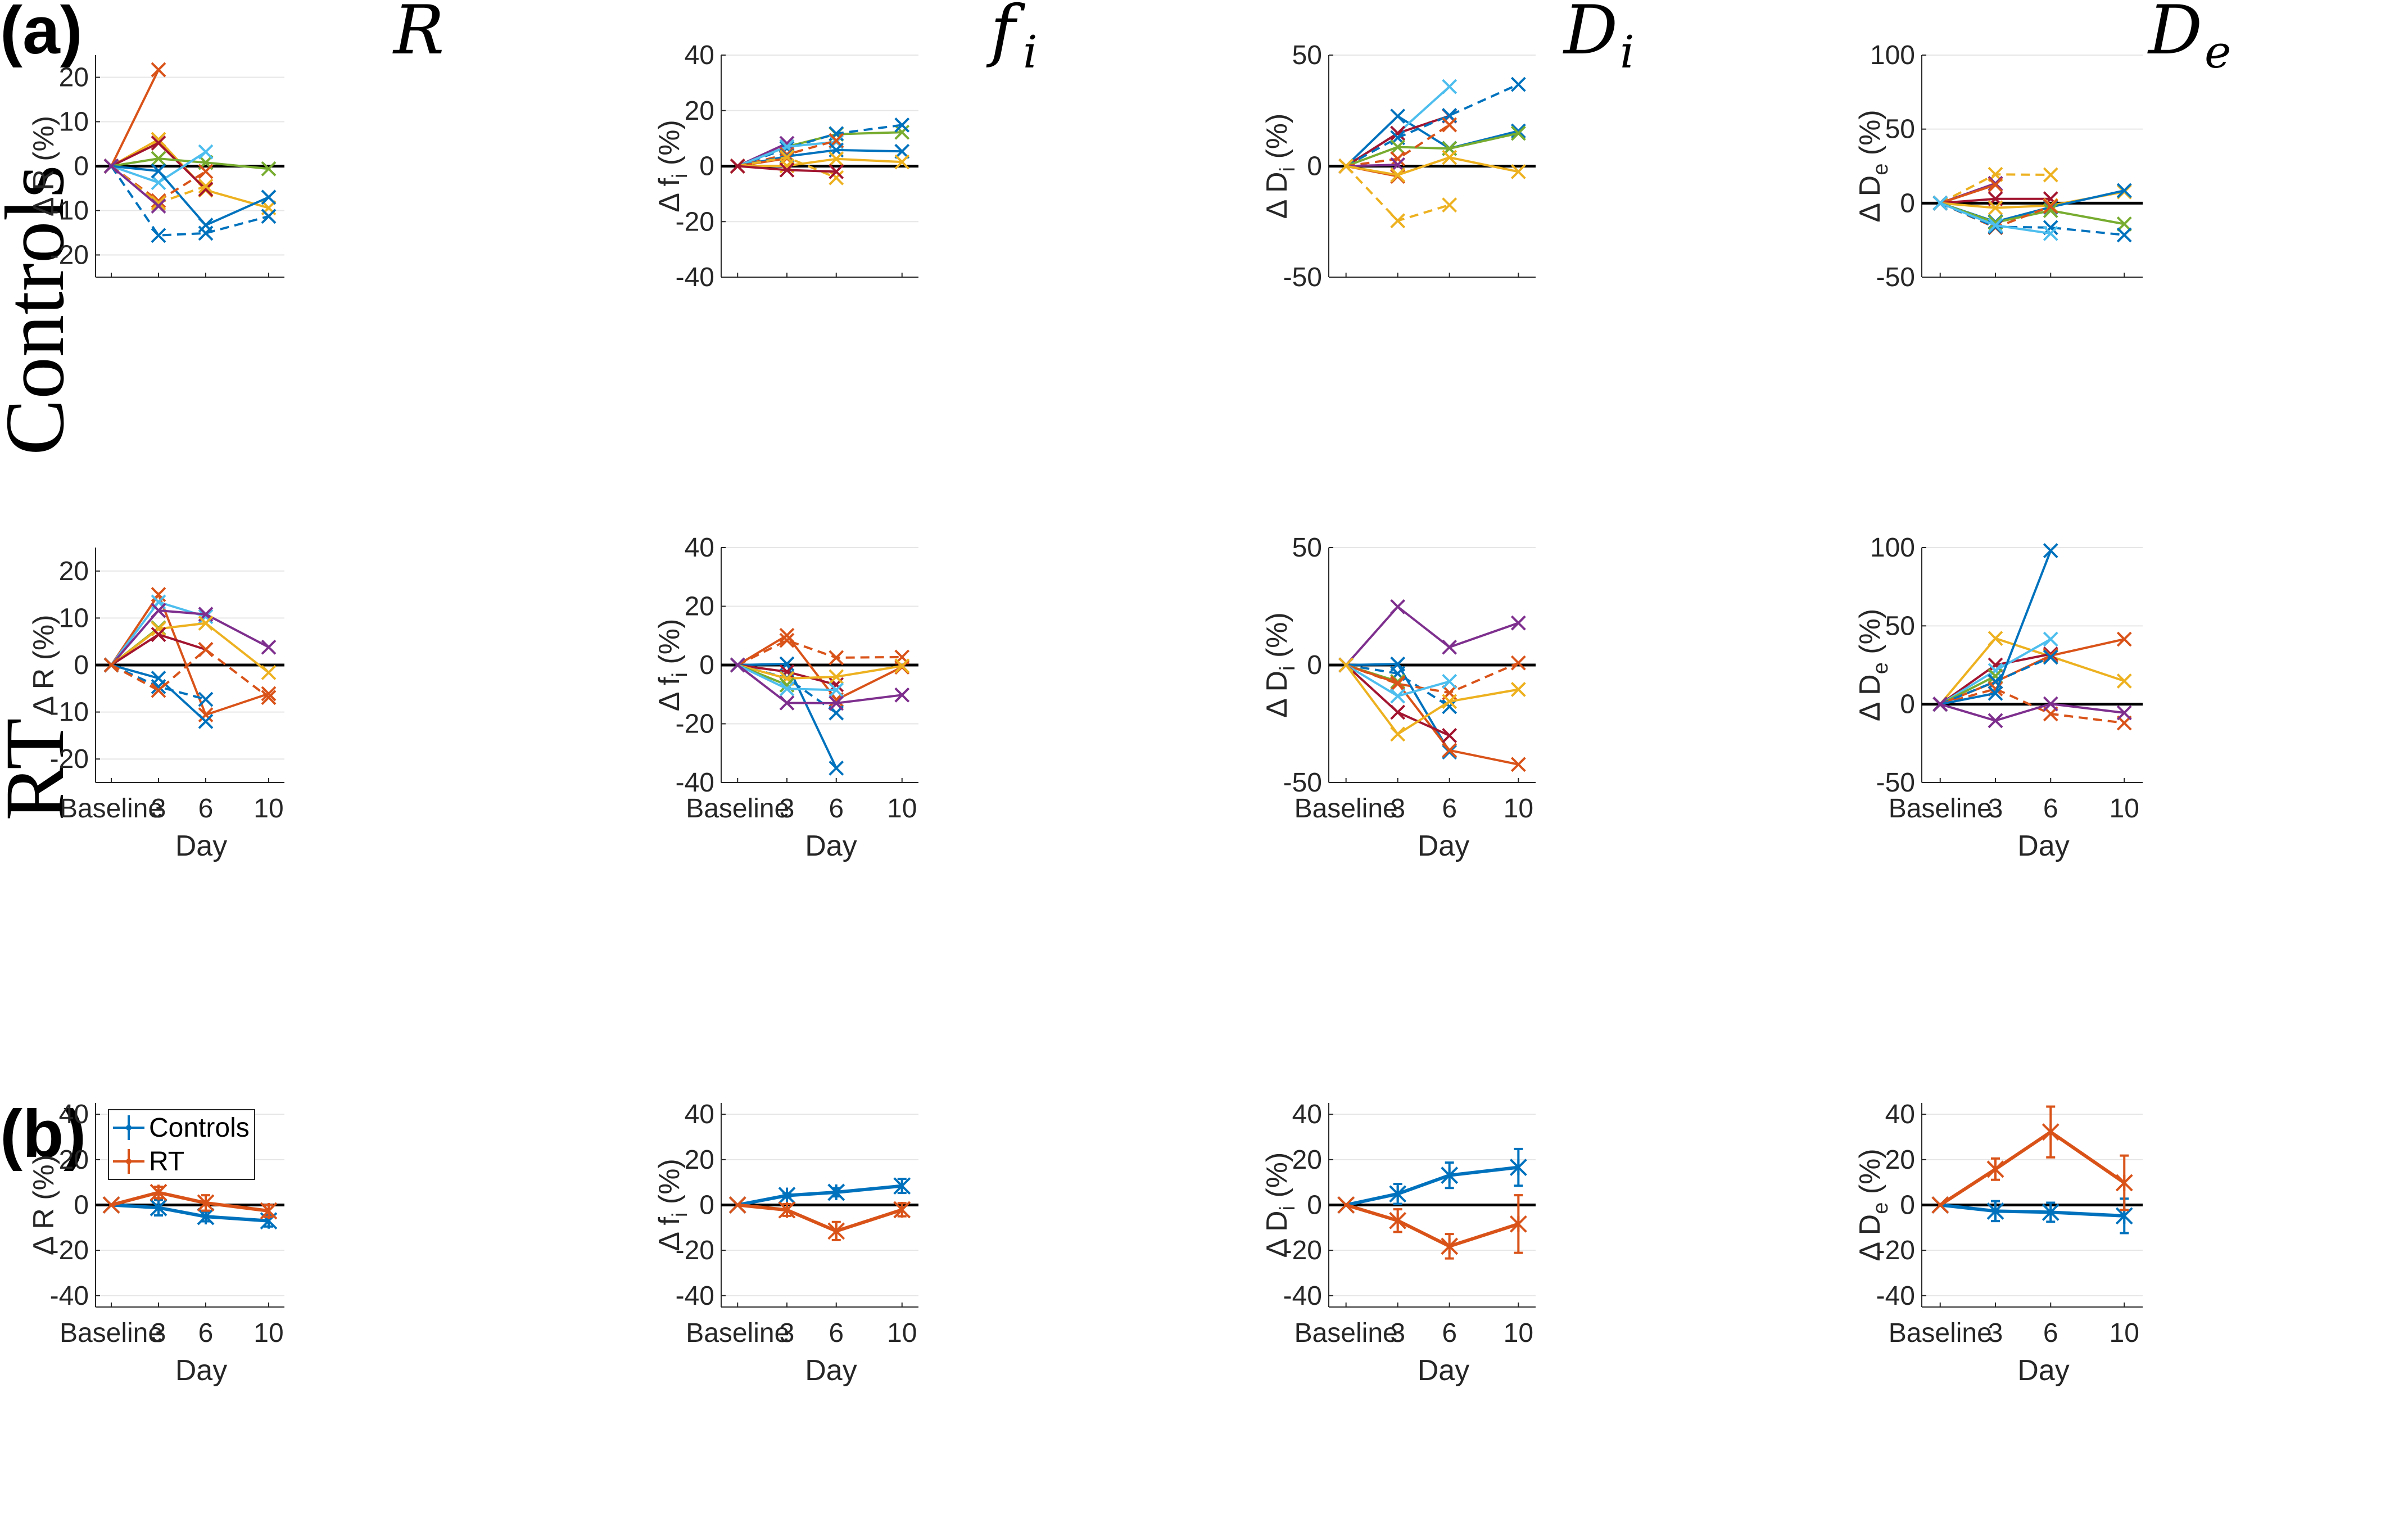 The image size is (2408, 1533). I want to click on y-tick-label: -40, so click(695, 1296).